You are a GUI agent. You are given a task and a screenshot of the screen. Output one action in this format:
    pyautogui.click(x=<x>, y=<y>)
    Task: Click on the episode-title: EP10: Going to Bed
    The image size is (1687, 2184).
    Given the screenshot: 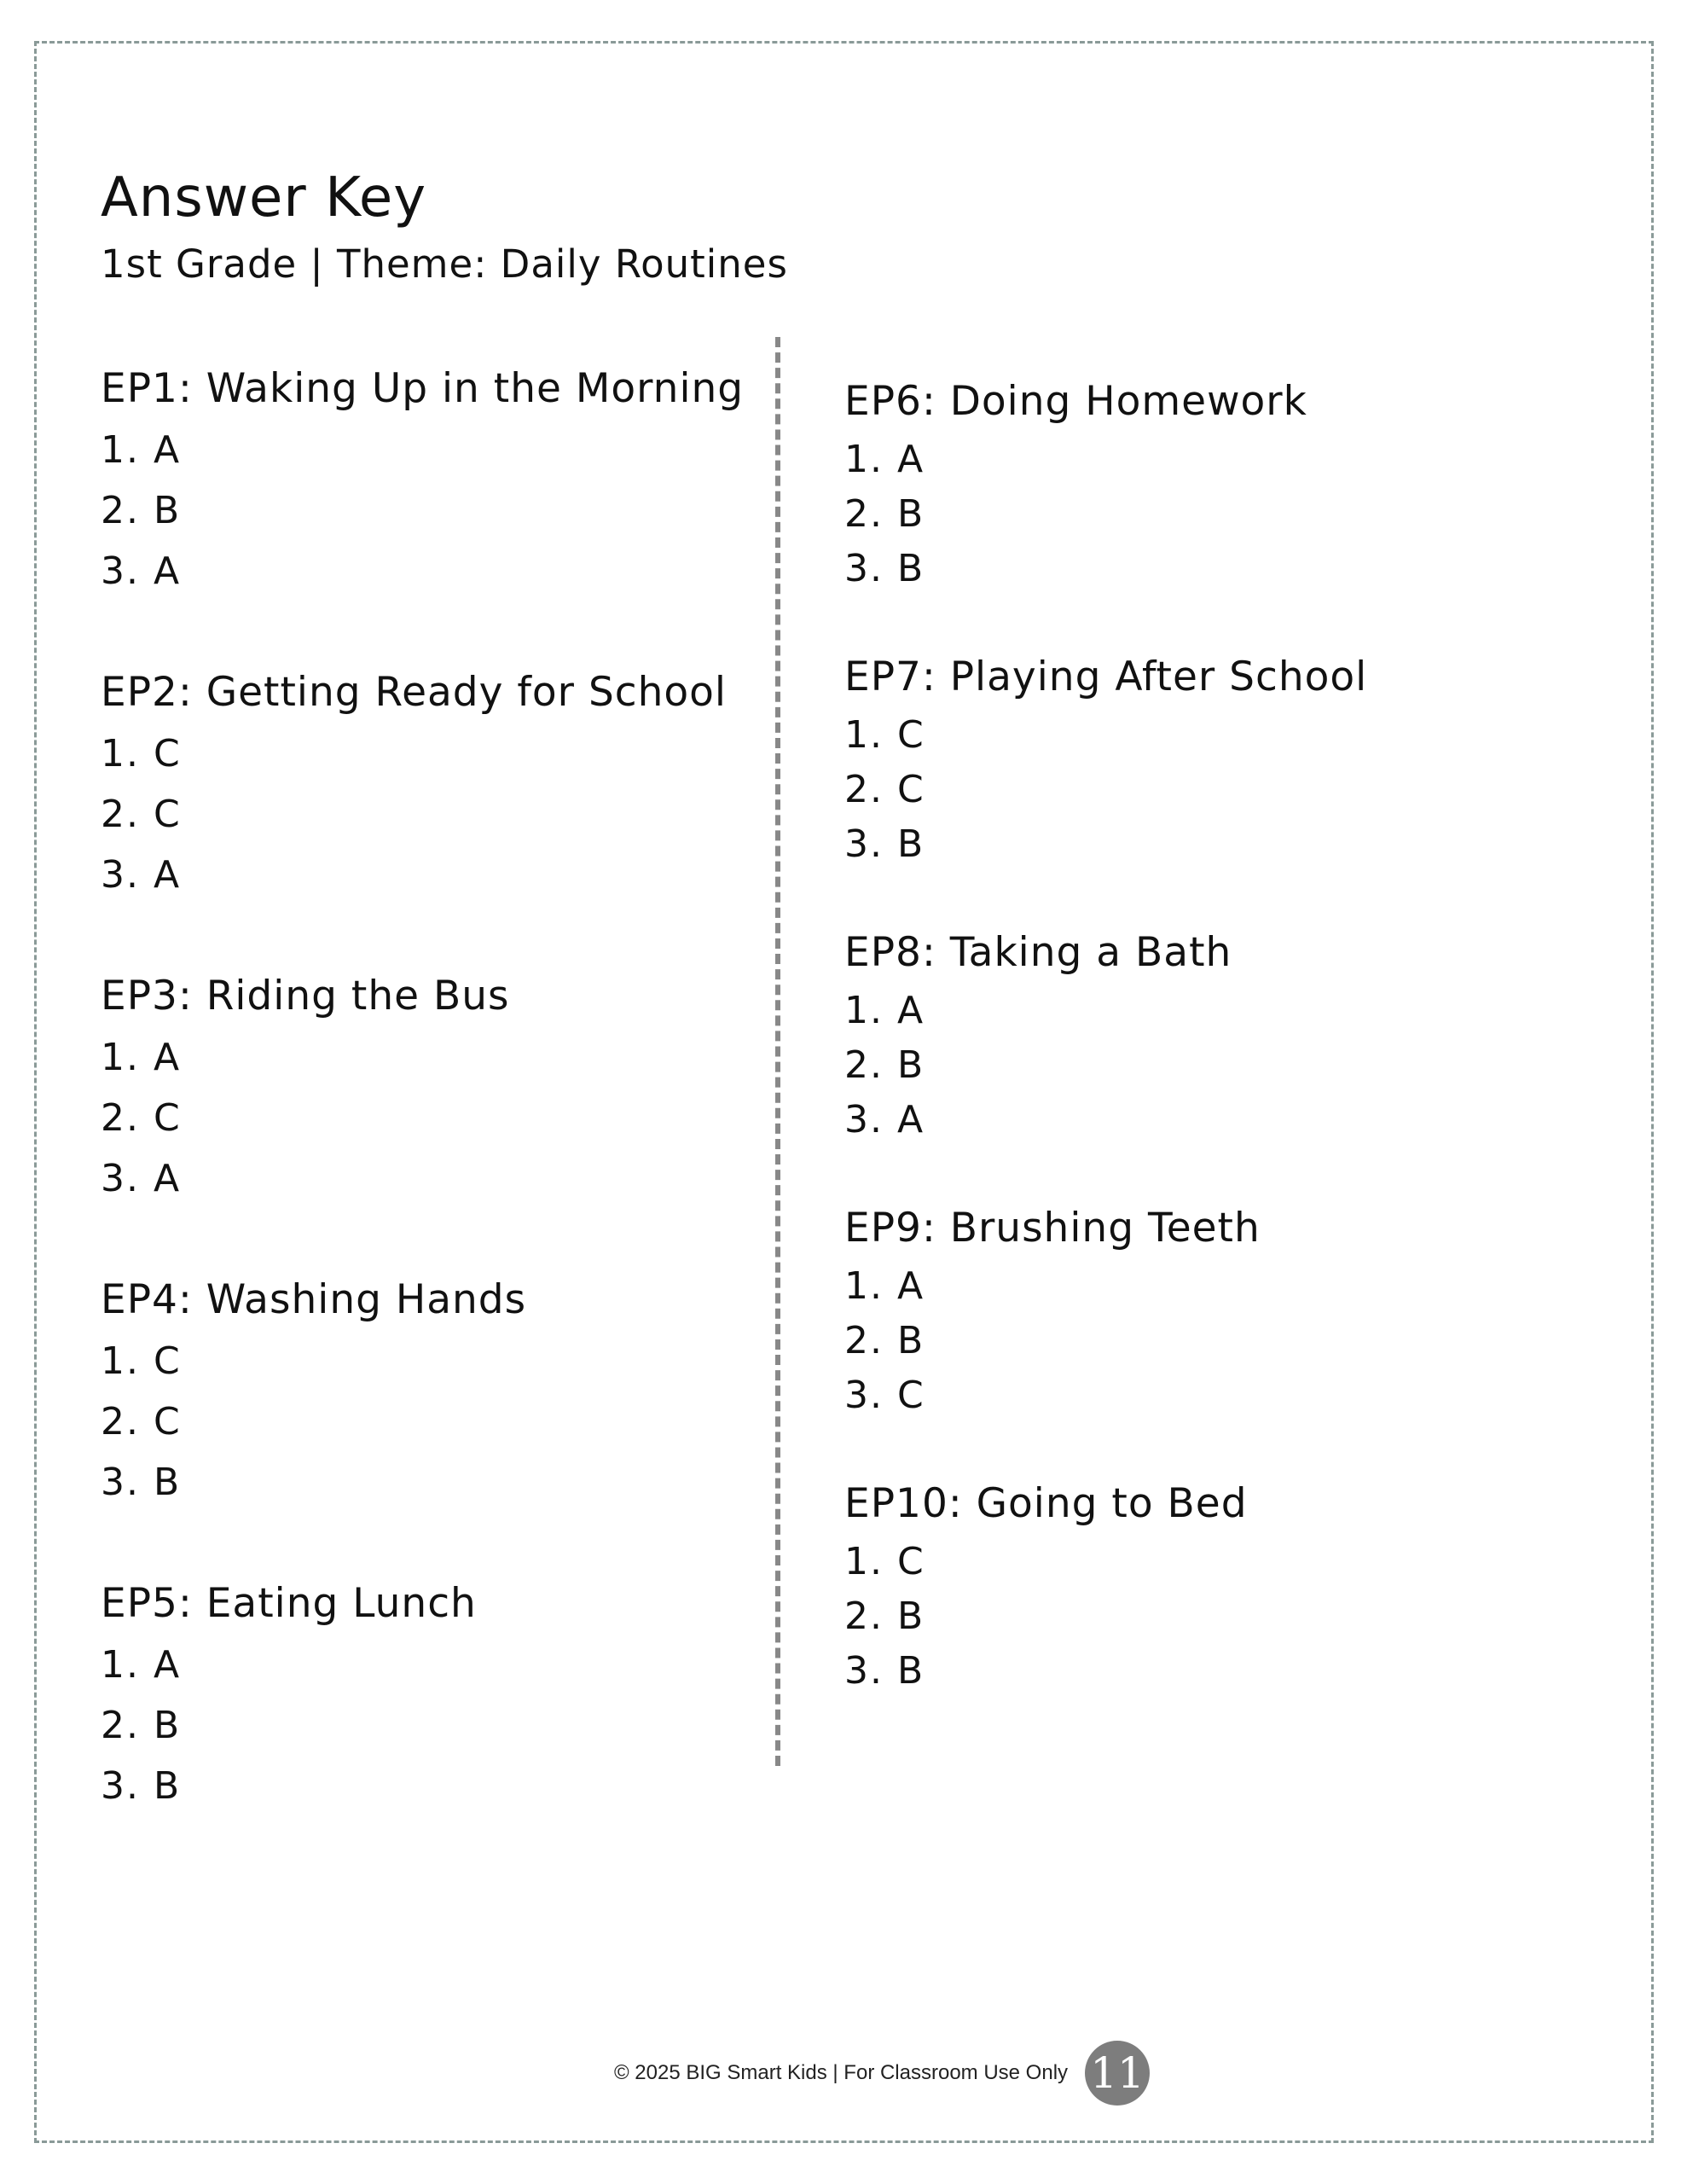 What is the action you would take?
    pyautogui.click(x=1046, y=1503)
    